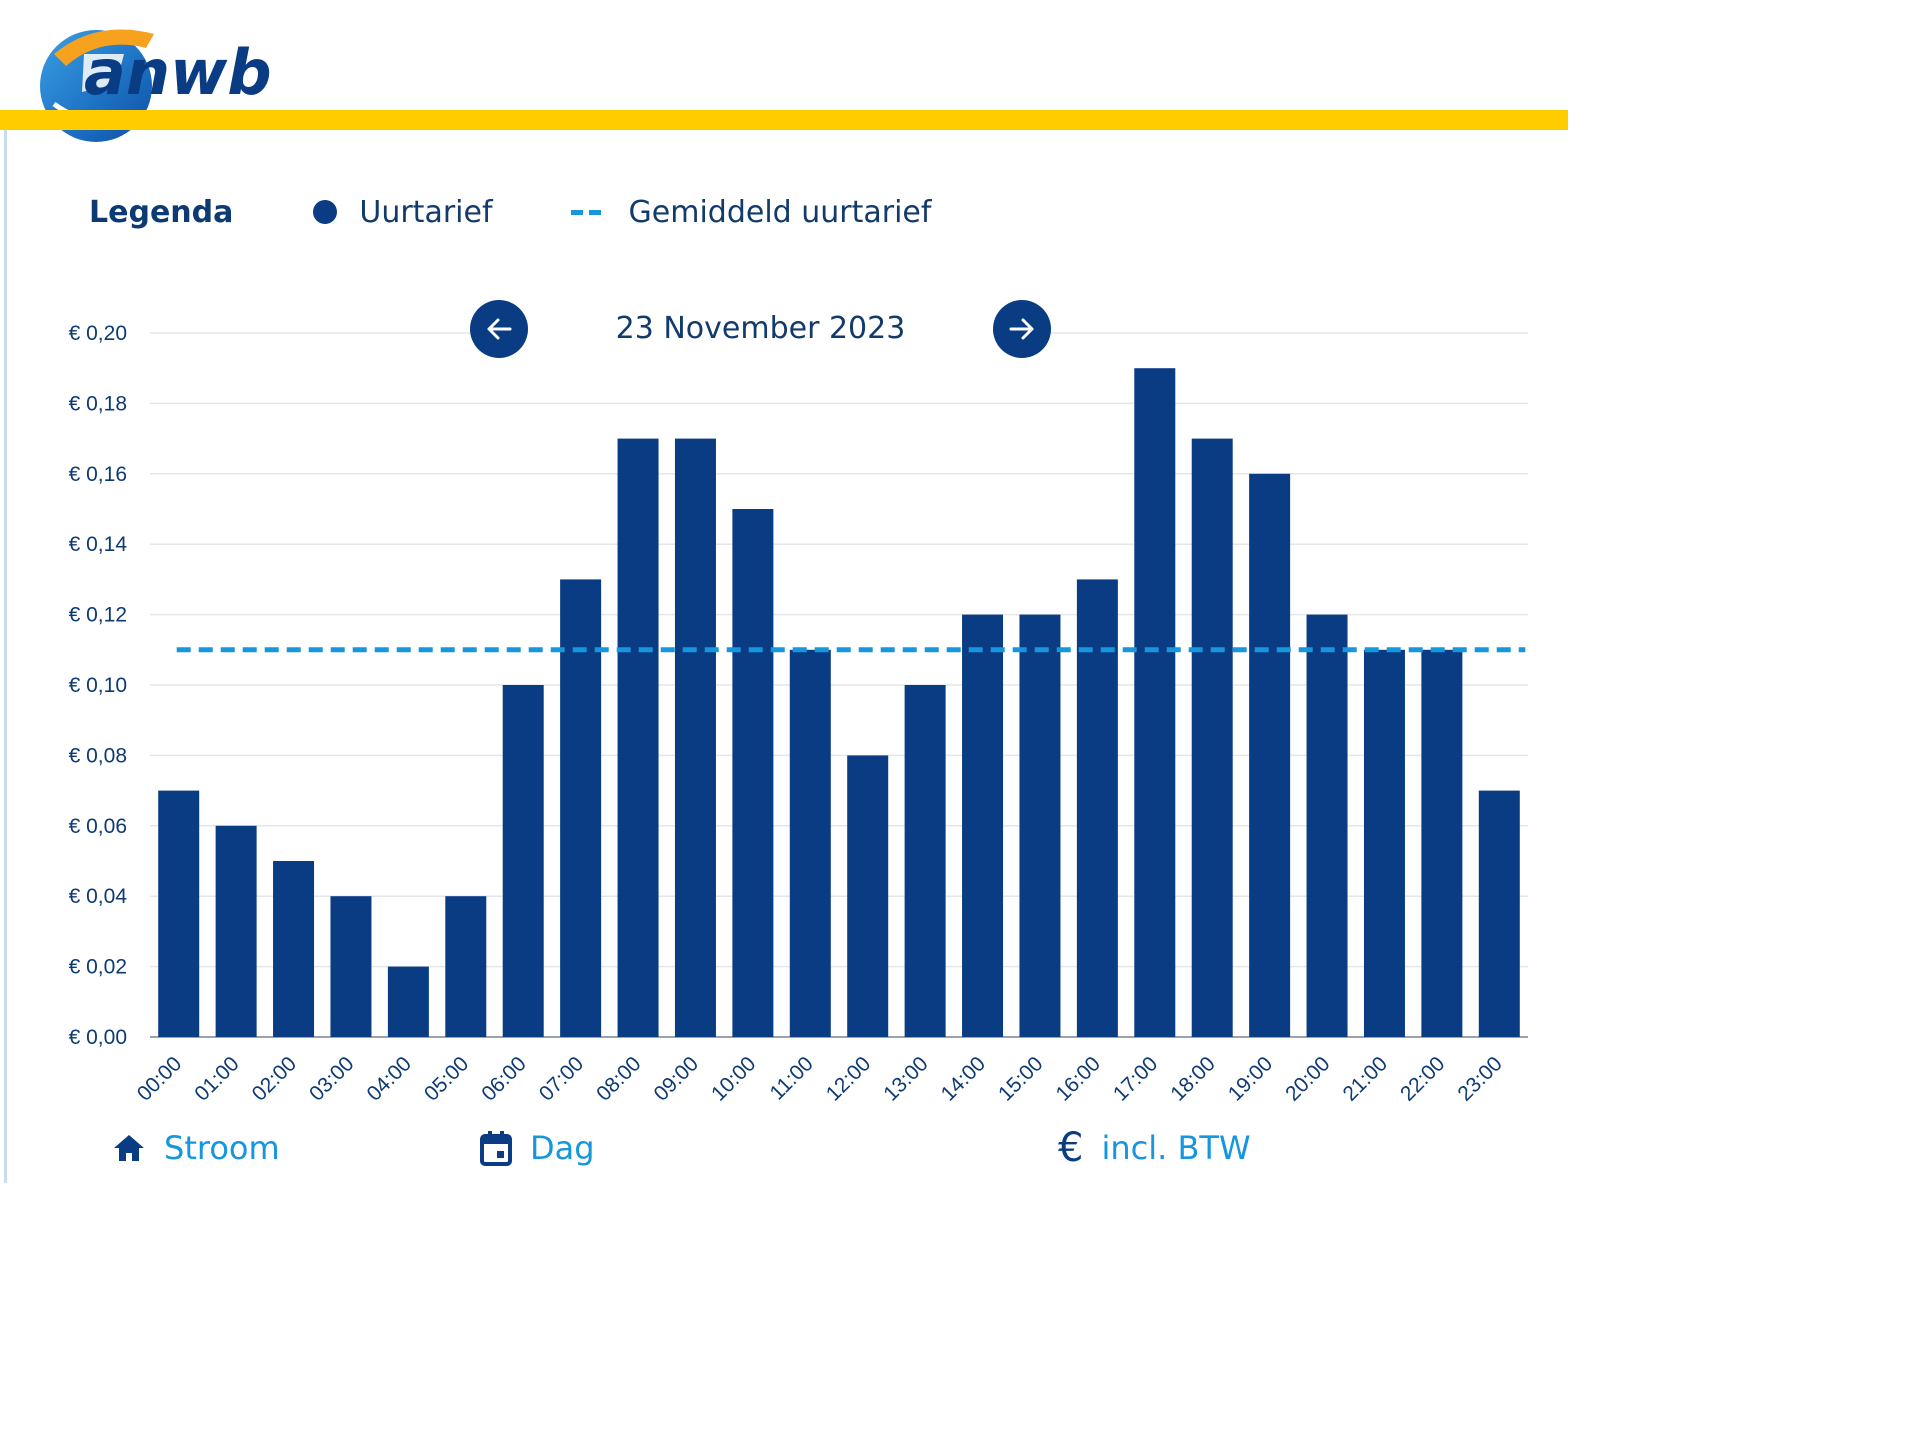 This screenshot has height=1455, width=1931. Describe the element at coordinates (161, 212) in the screenshot. I see `legend-title: Legenda` at that location.